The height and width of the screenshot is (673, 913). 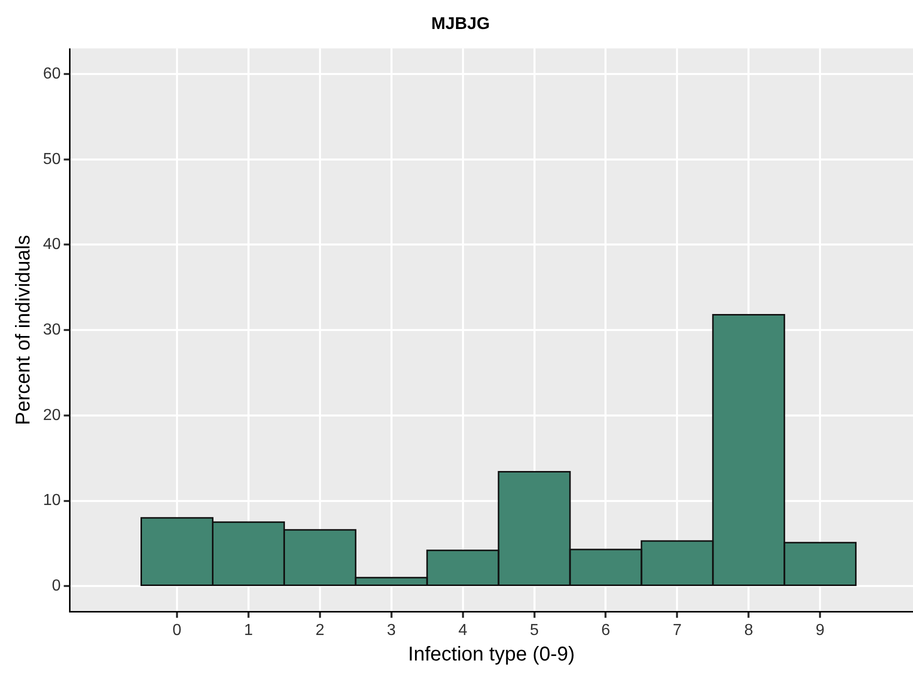 What do you see at coordinates (820, 630) in the screenshot?
I see `x-tick-label: 9` at bounding box center [820, 630].